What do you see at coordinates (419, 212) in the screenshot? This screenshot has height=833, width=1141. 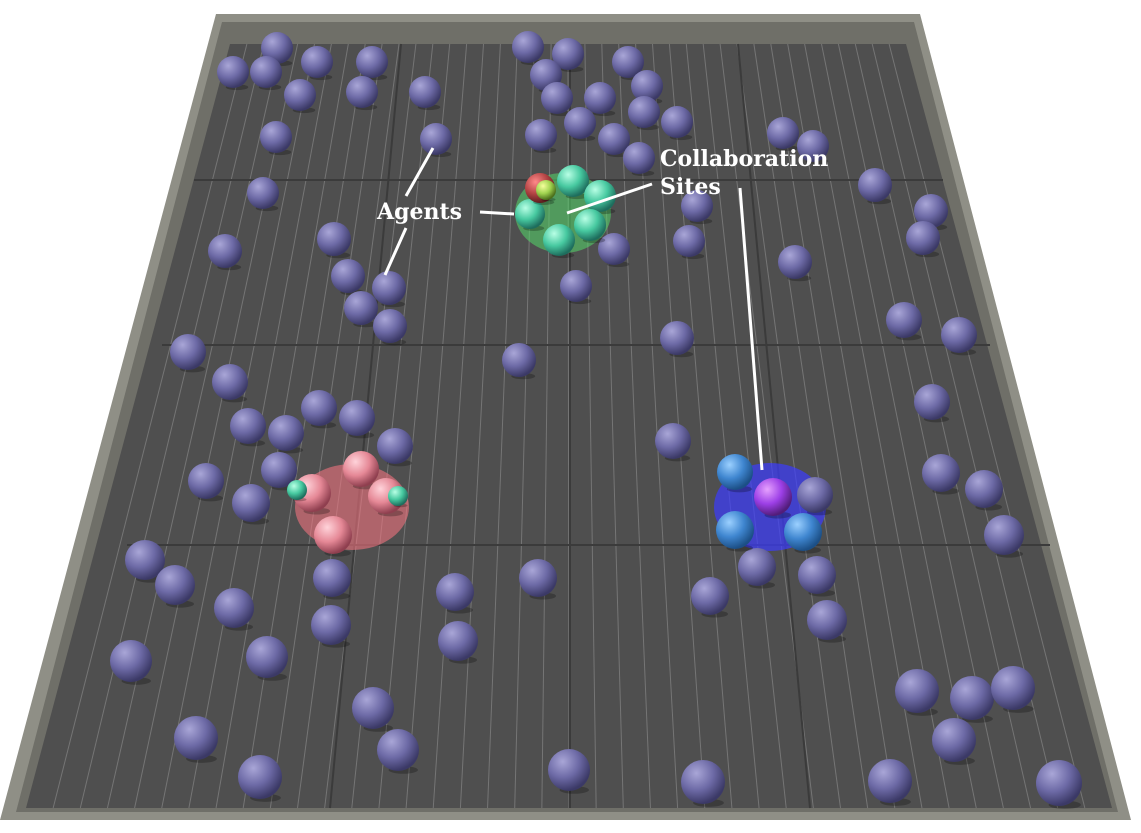 I see `agents-label: Agents` at bounding box center [419, 212].